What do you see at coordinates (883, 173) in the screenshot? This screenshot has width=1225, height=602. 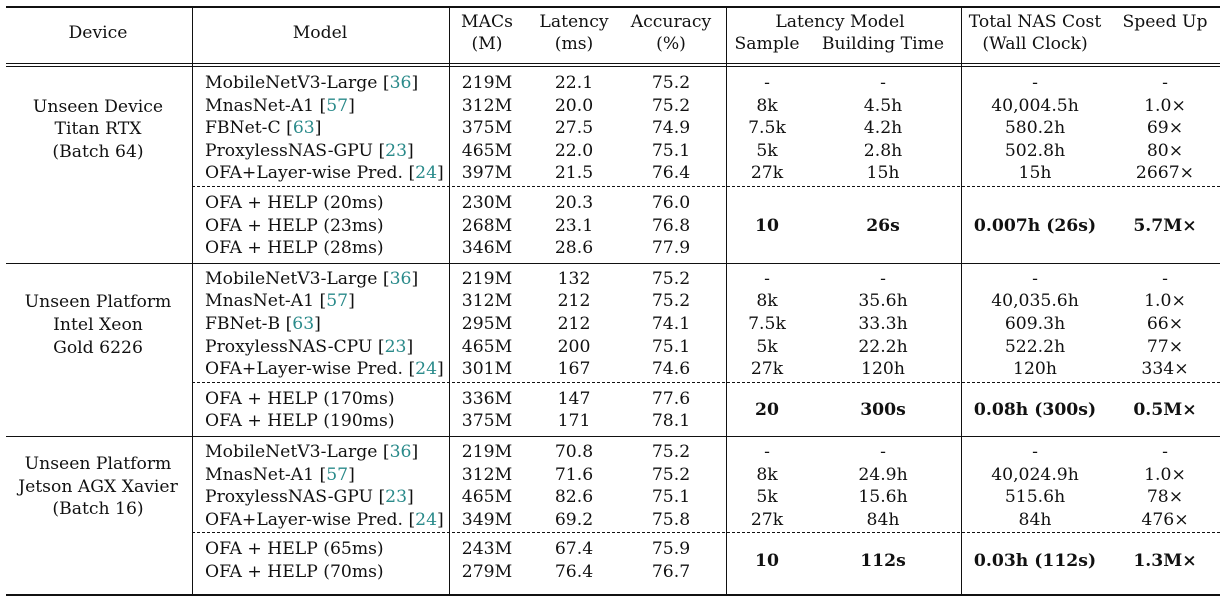 I see `building-time-value: 15h` at bounding box center [883, 173].